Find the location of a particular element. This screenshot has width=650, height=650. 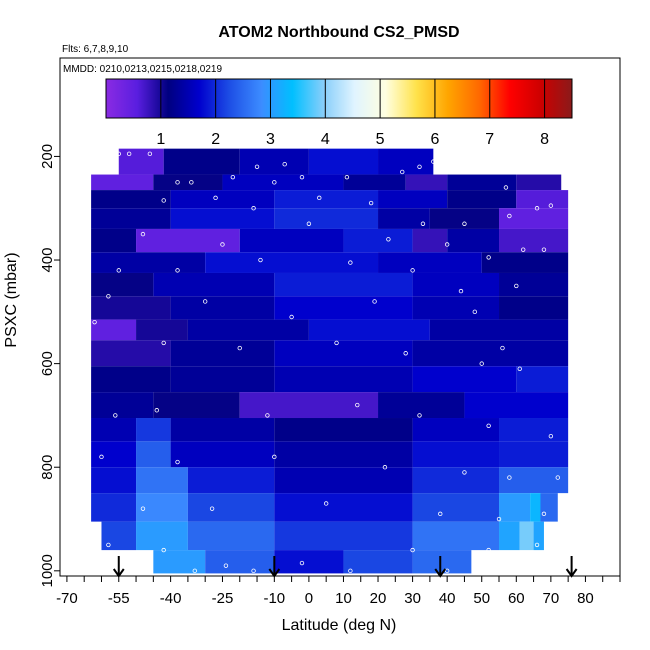

y-axis-label: PSXC (mbar) is located at coordinates (11, 299).